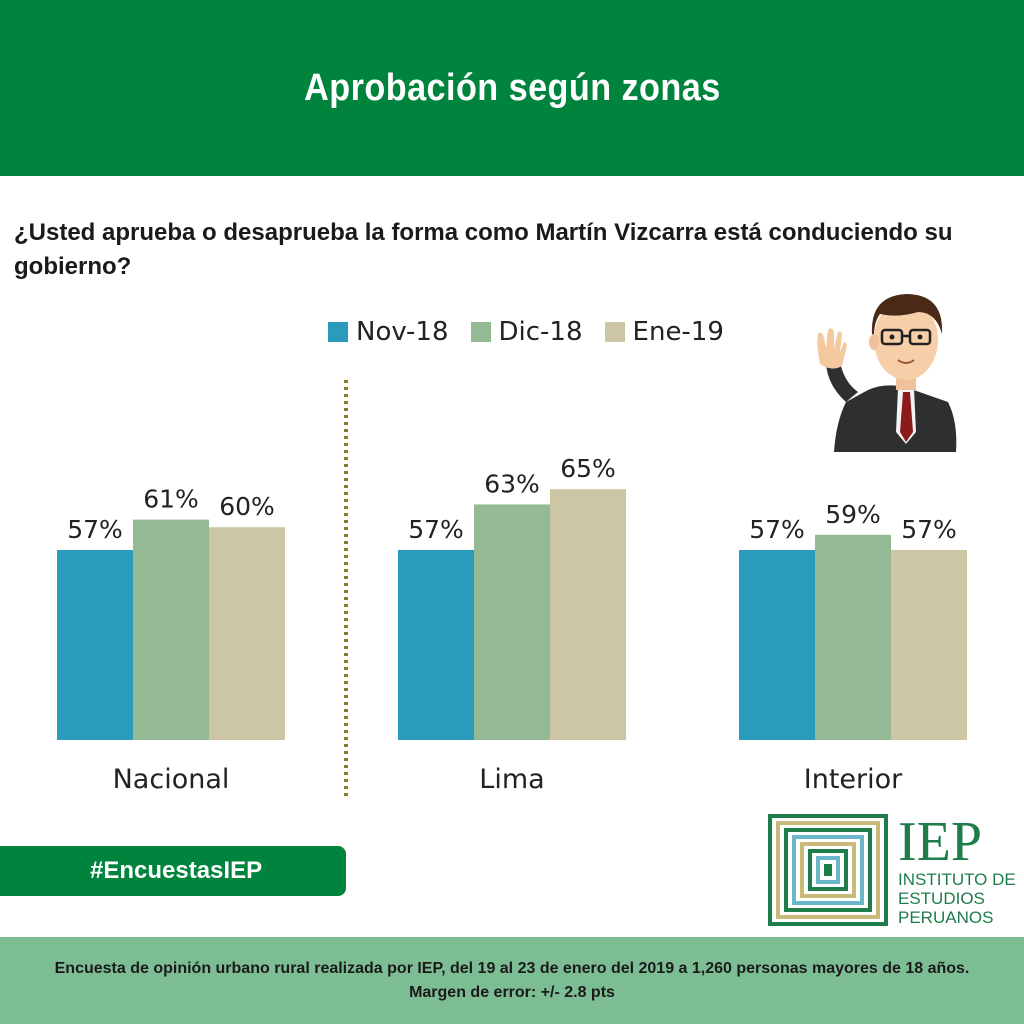  What do you see at coordinates (614, 332) in the screenshot?
I see `legend-swatch-ene` at bounding box center [614, 332].